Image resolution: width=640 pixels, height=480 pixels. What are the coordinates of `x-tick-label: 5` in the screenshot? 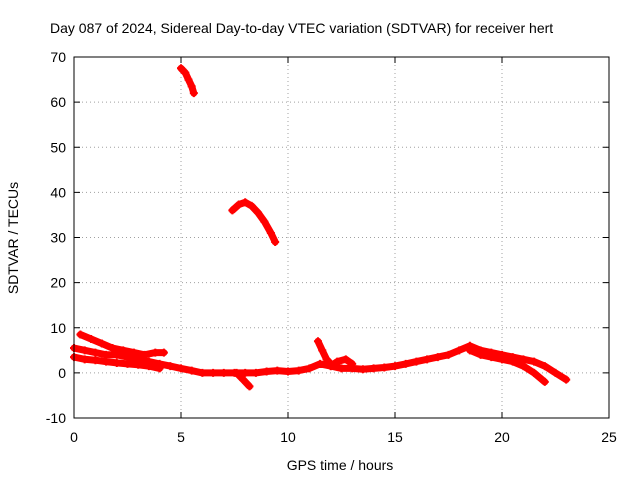 It's located at (181, 437).